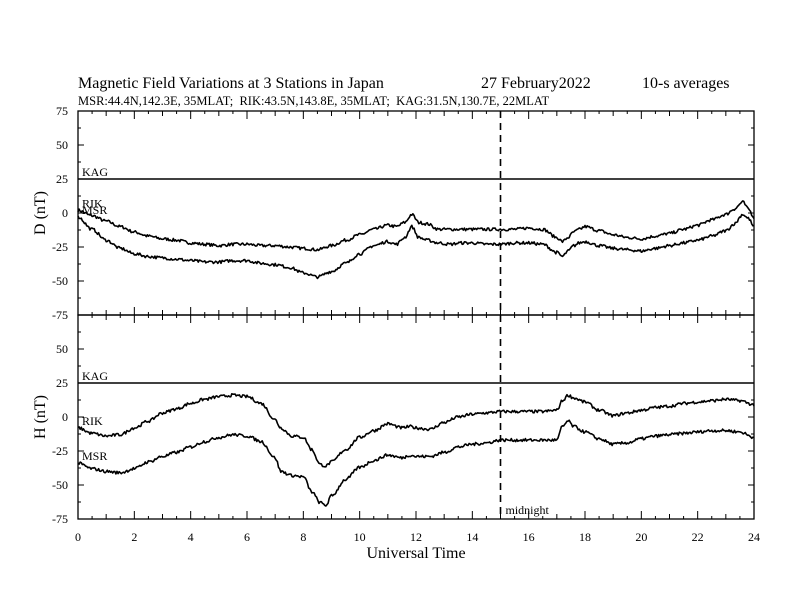 The image size is (792, 612). I want to click on x-tick-label: 16, so click(529, 537).